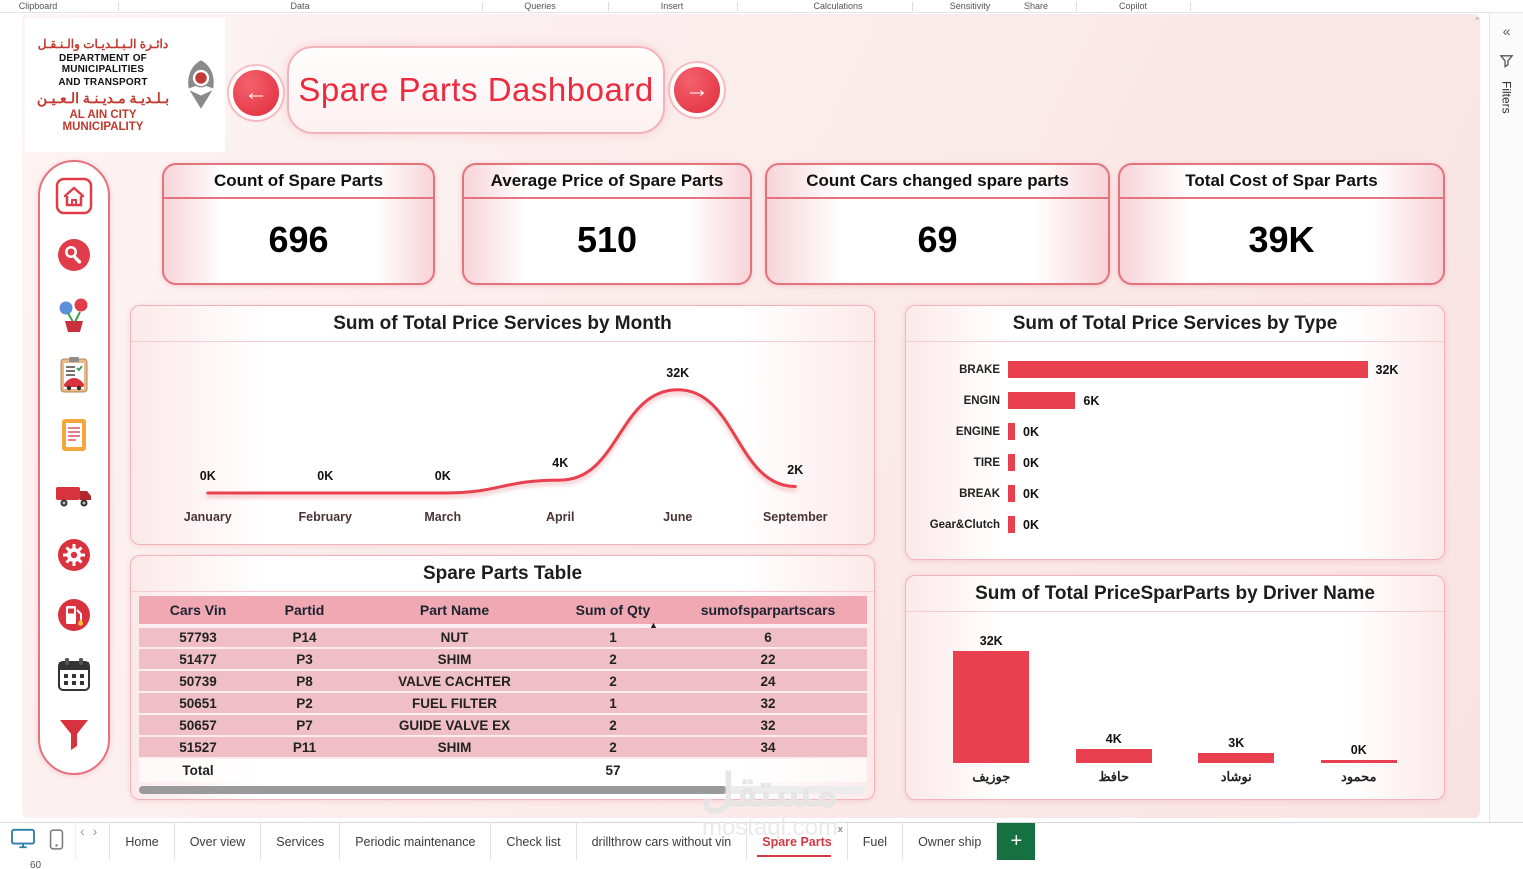 The height and width of the screenshot is (869, 1523). Describe the element at coordinates (82, 831) in the screenshot. I see `prev-page-icon: ‹` at that location.